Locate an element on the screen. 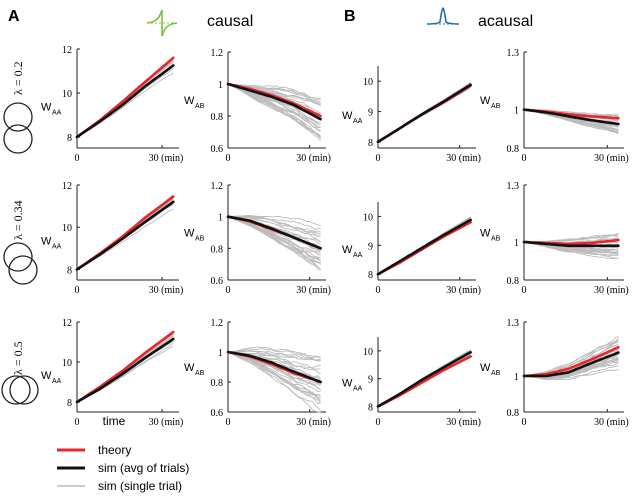 The image size is (634, 499). acausal-kernel-icon is located at coordinates (443, 16).